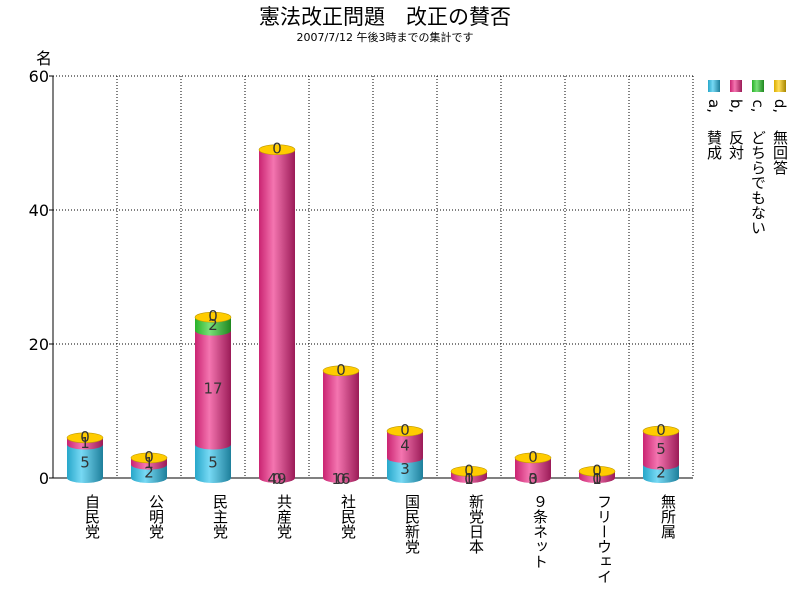 Image resolution: width=800 pixels, height=604 pixels. I want to click on x-tick-label: 公明党, so click(156, 517).